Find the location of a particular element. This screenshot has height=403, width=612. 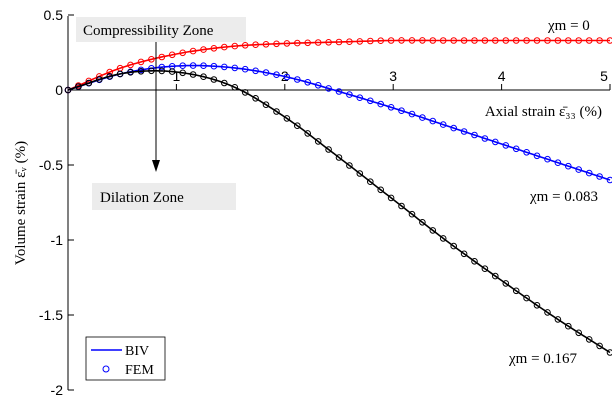

y-tick-label: 0.5 is located at coordinates (54, 15).